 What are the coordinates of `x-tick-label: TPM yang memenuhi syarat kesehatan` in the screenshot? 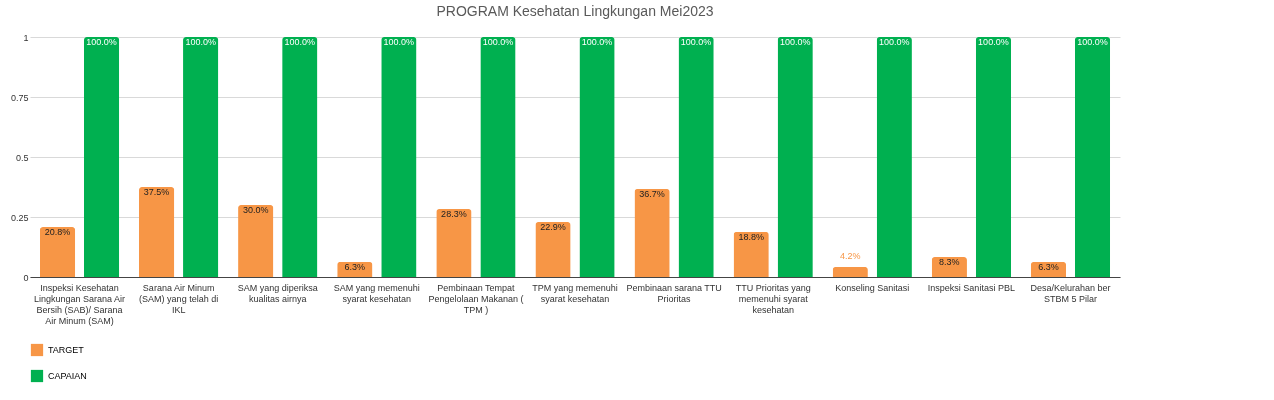 It's located at (575, 293).